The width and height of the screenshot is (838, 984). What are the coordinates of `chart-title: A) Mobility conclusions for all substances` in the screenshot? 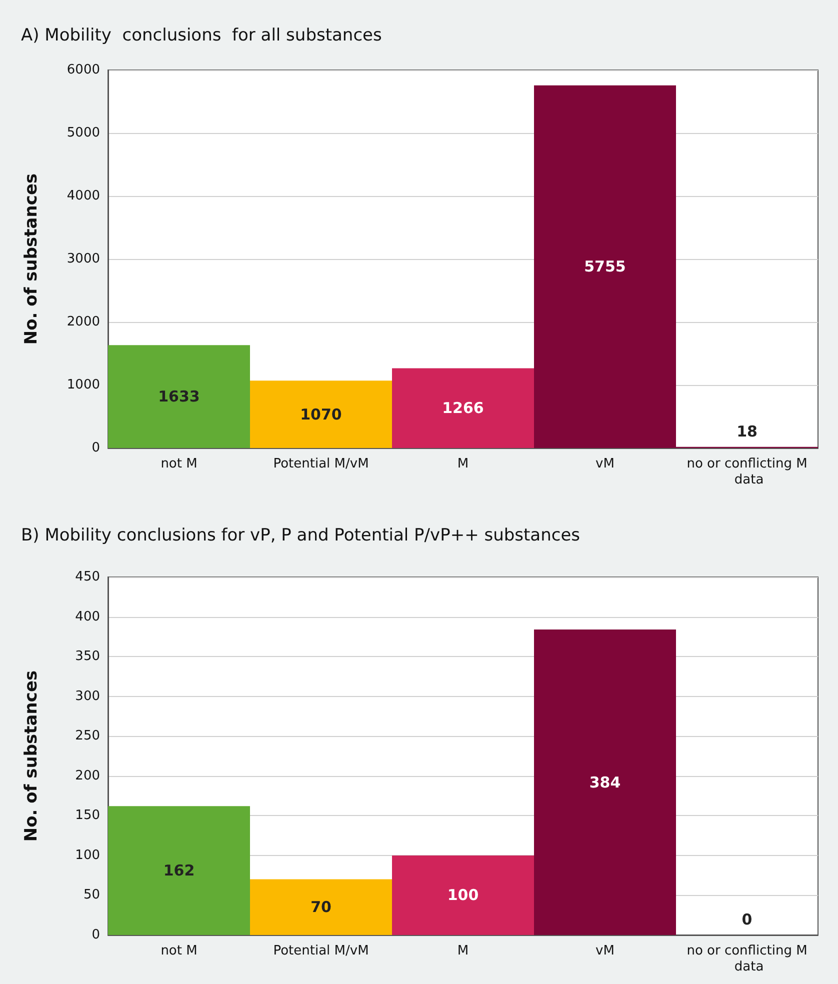 It's located at (201, 36).